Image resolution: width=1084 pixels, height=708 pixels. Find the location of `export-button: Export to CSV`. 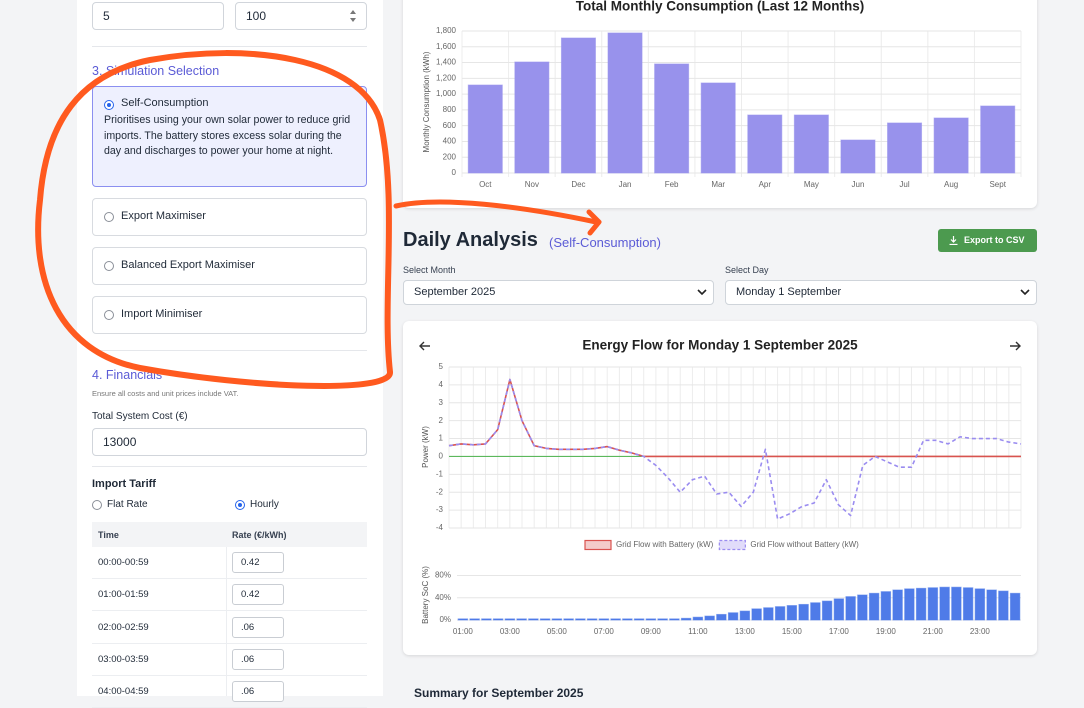

export-button: Export to CSV is located at coordinates (987, 240).